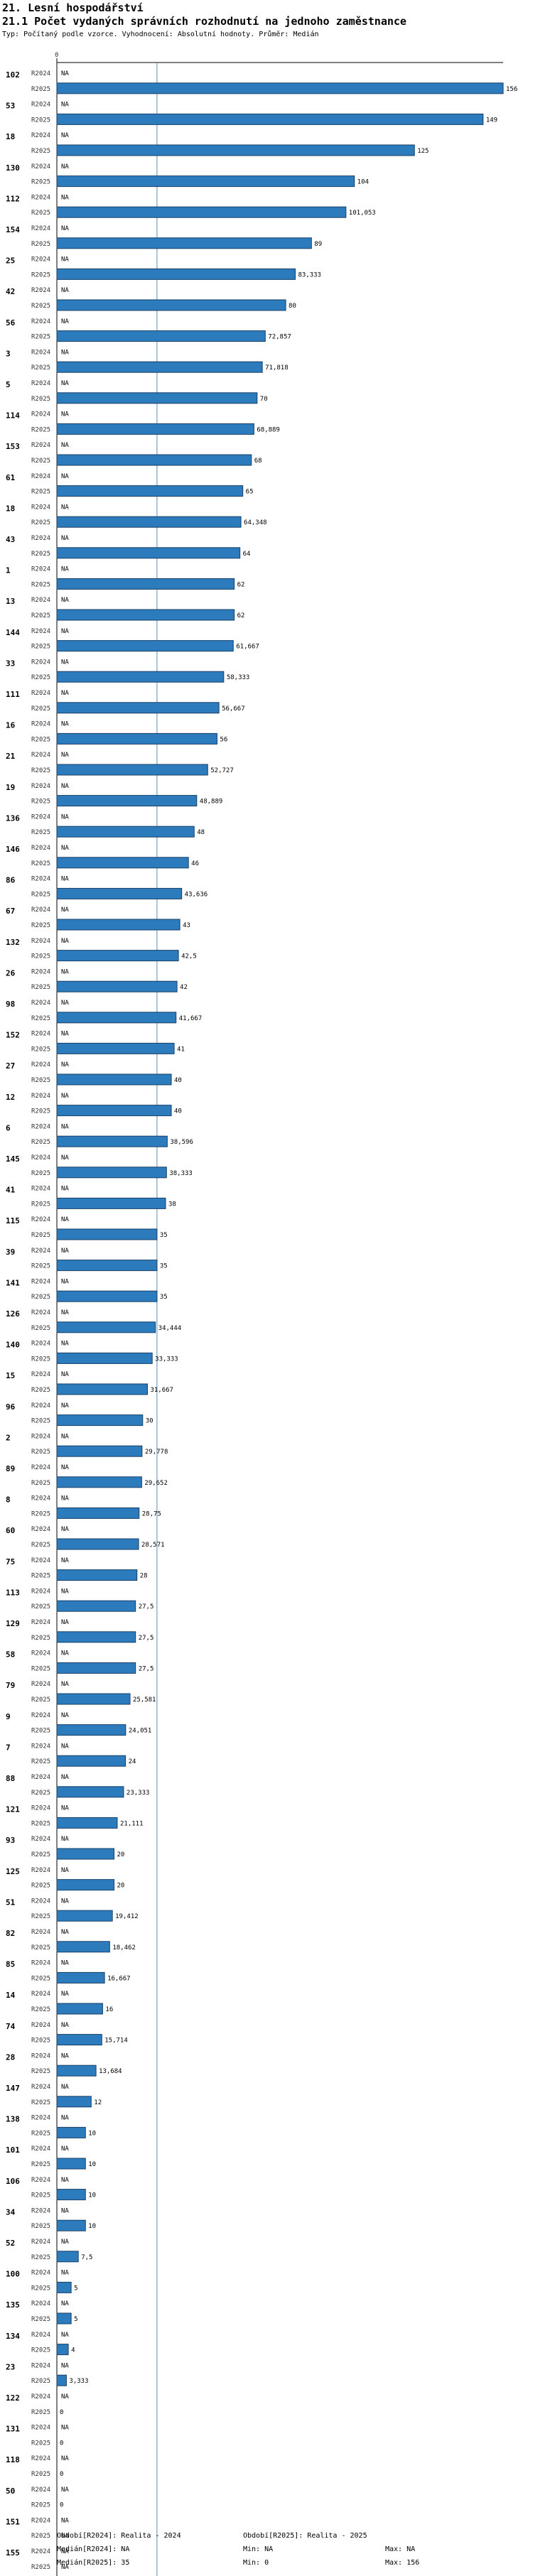  I want to click on category-label: 14, so click(11, 1995).